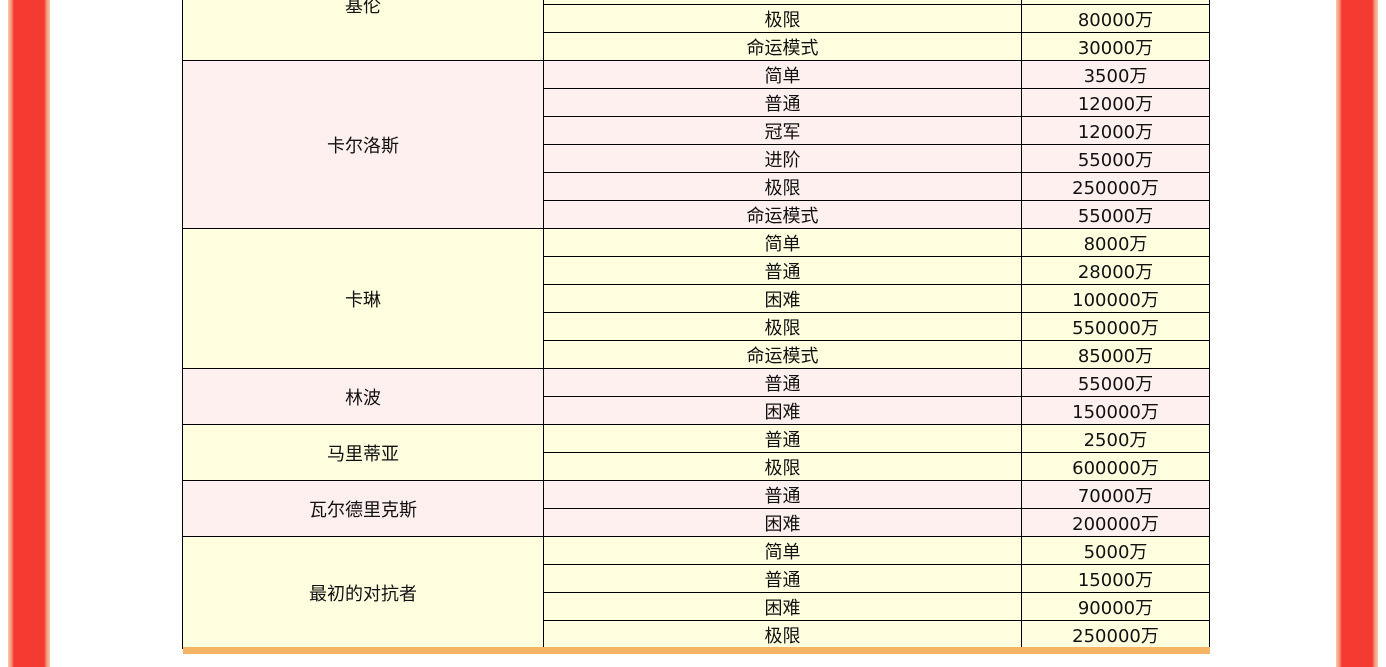 Image resolution: width=1386 pixels, height=667 pixels. What do you see at coordinates (696, 650) in the screenshot?
I see `table-footer-bar` at bounding box center [696, 650].